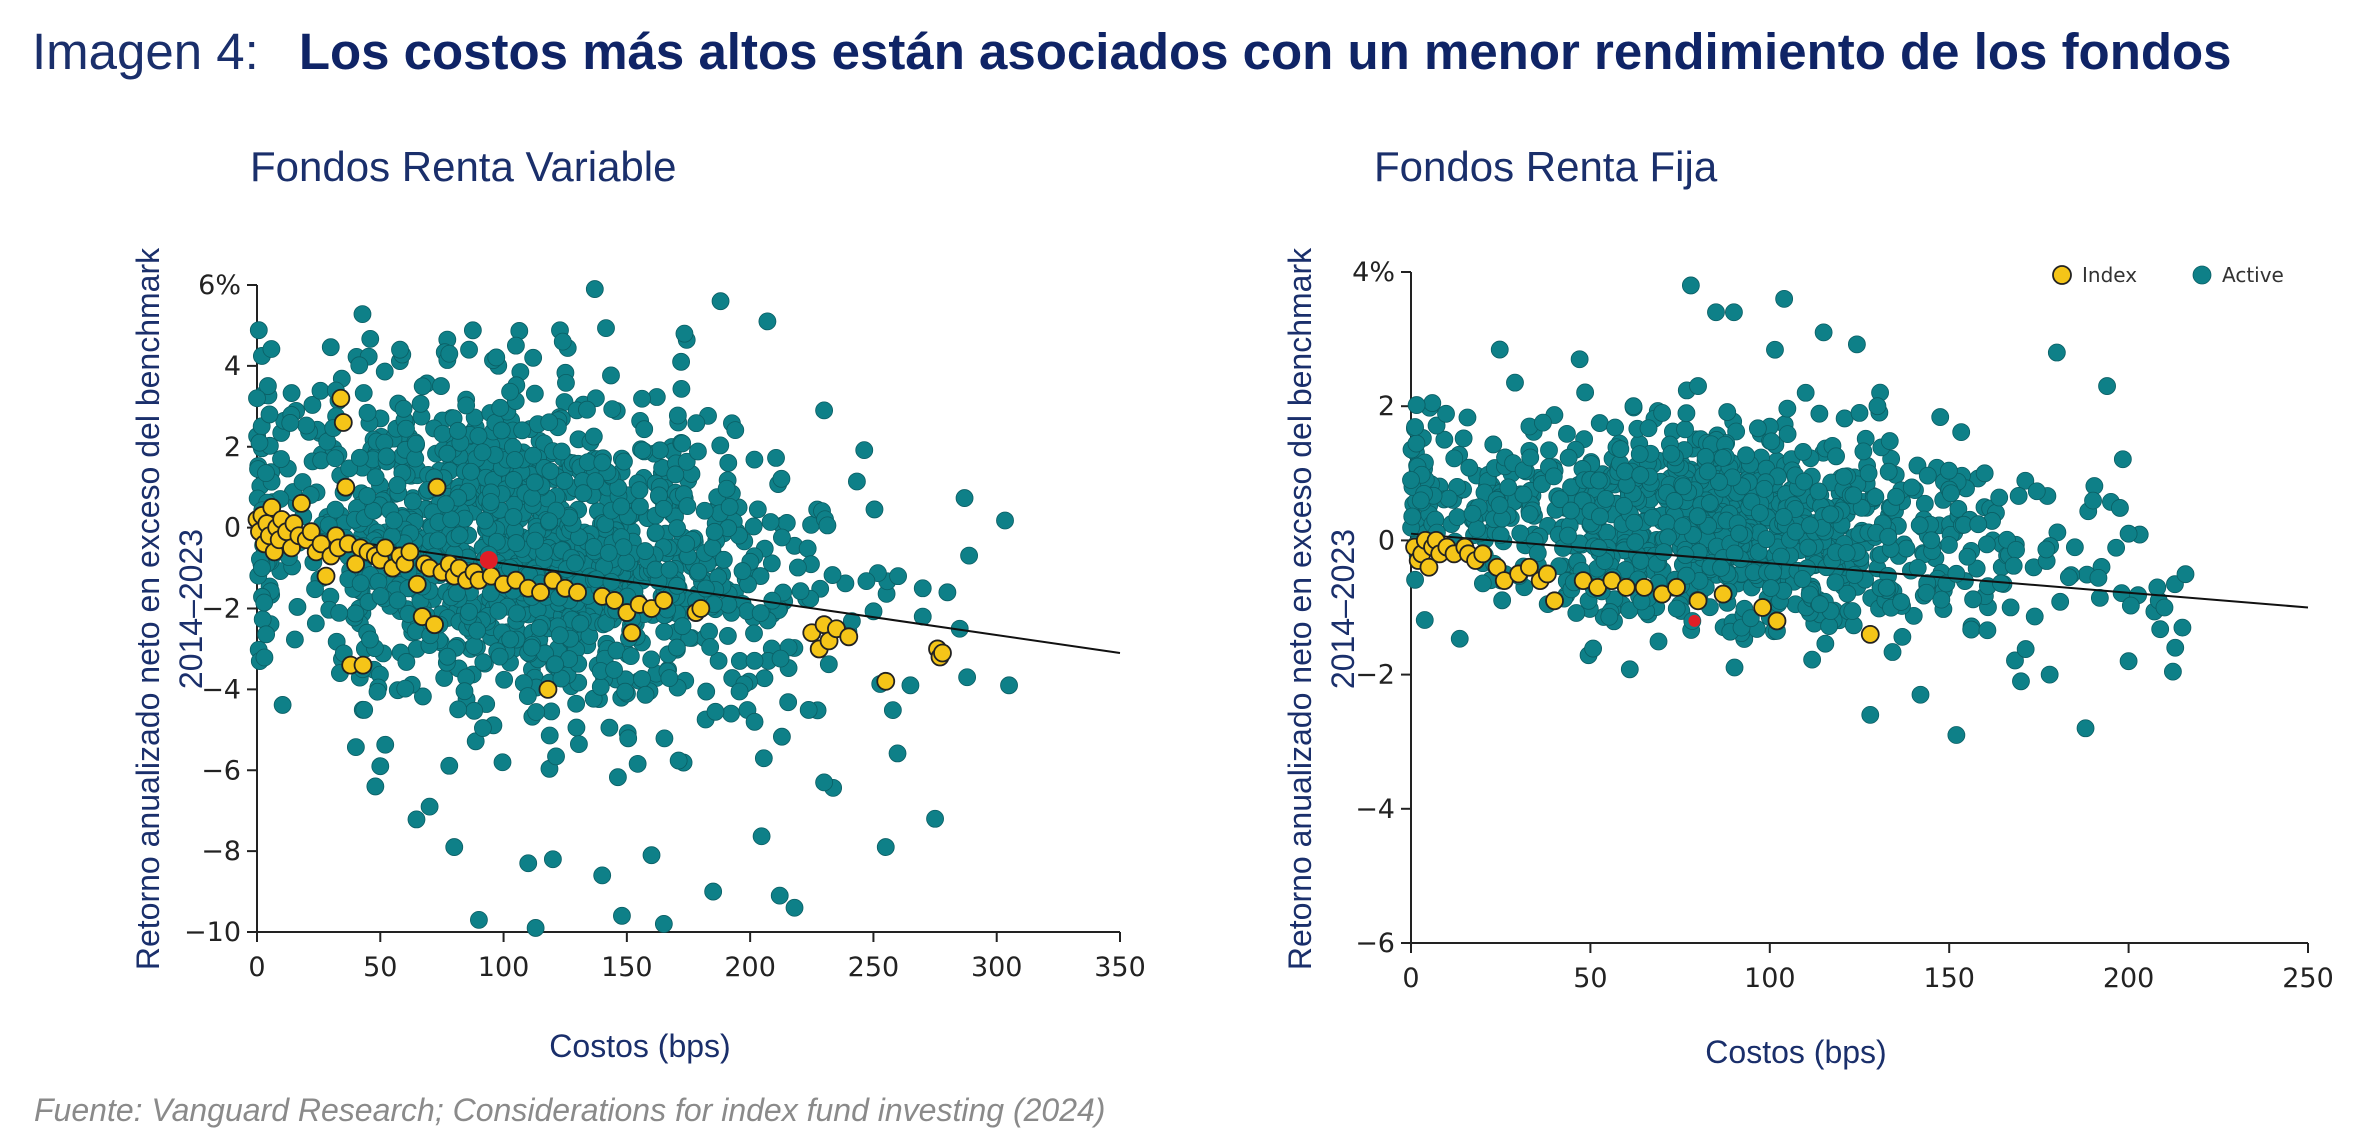 The height and width of the screenshot is (1147, 2363). Describe the element at coordinates (1590, 978) in the screenshot. I see `x-tick-label: 50` at that location.